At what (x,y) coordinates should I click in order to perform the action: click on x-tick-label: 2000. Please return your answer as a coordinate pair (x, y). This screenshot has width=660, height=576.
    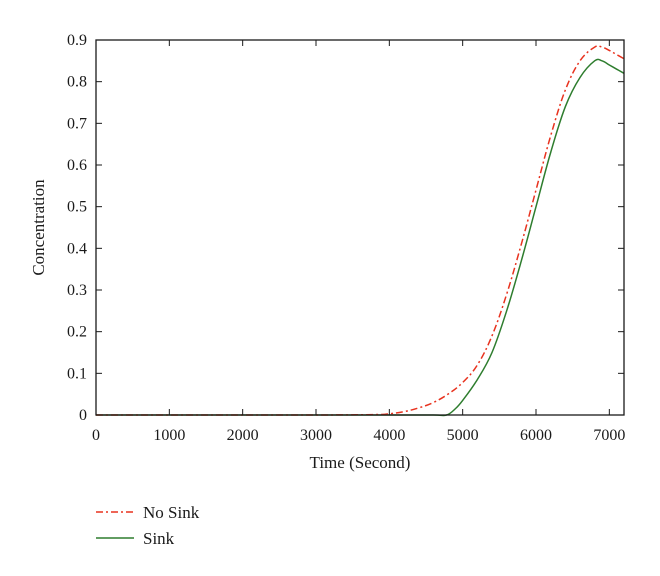
    Looking at the image, I should click on (243, 435).